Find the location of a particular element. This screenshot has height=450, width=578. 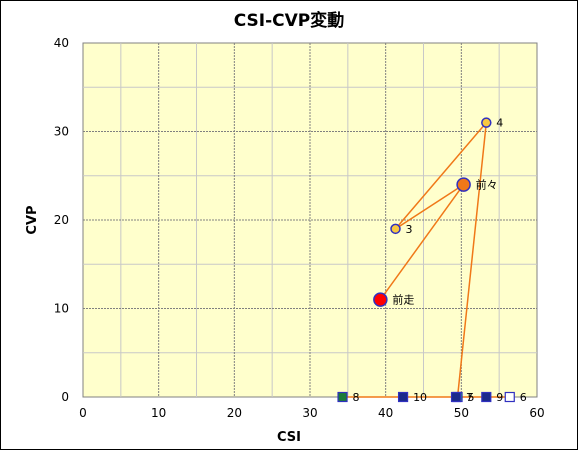

point-label-4: 4 is located at coordinates (499, 123).